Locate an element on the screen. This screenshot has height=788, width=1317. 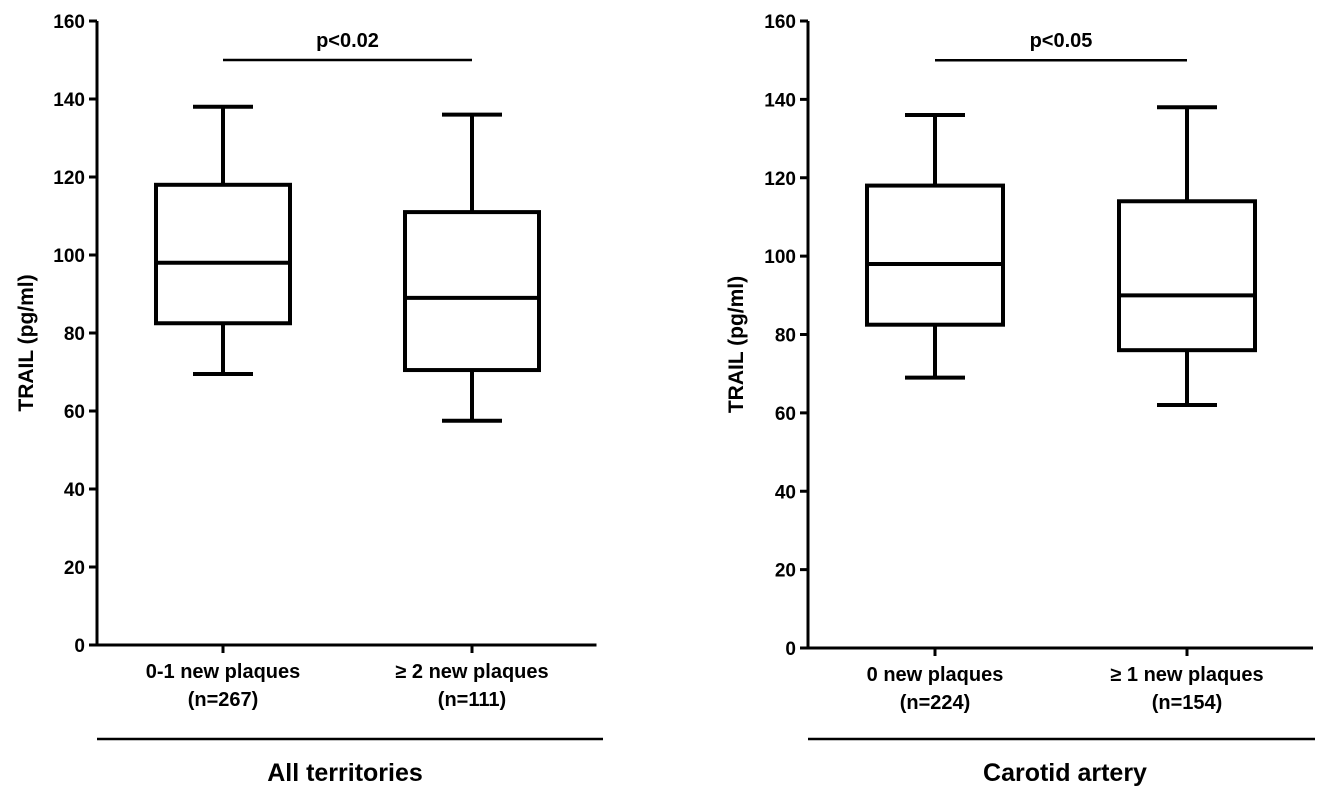
significance-label: p<0.02 is located at coordinates (347, 41).